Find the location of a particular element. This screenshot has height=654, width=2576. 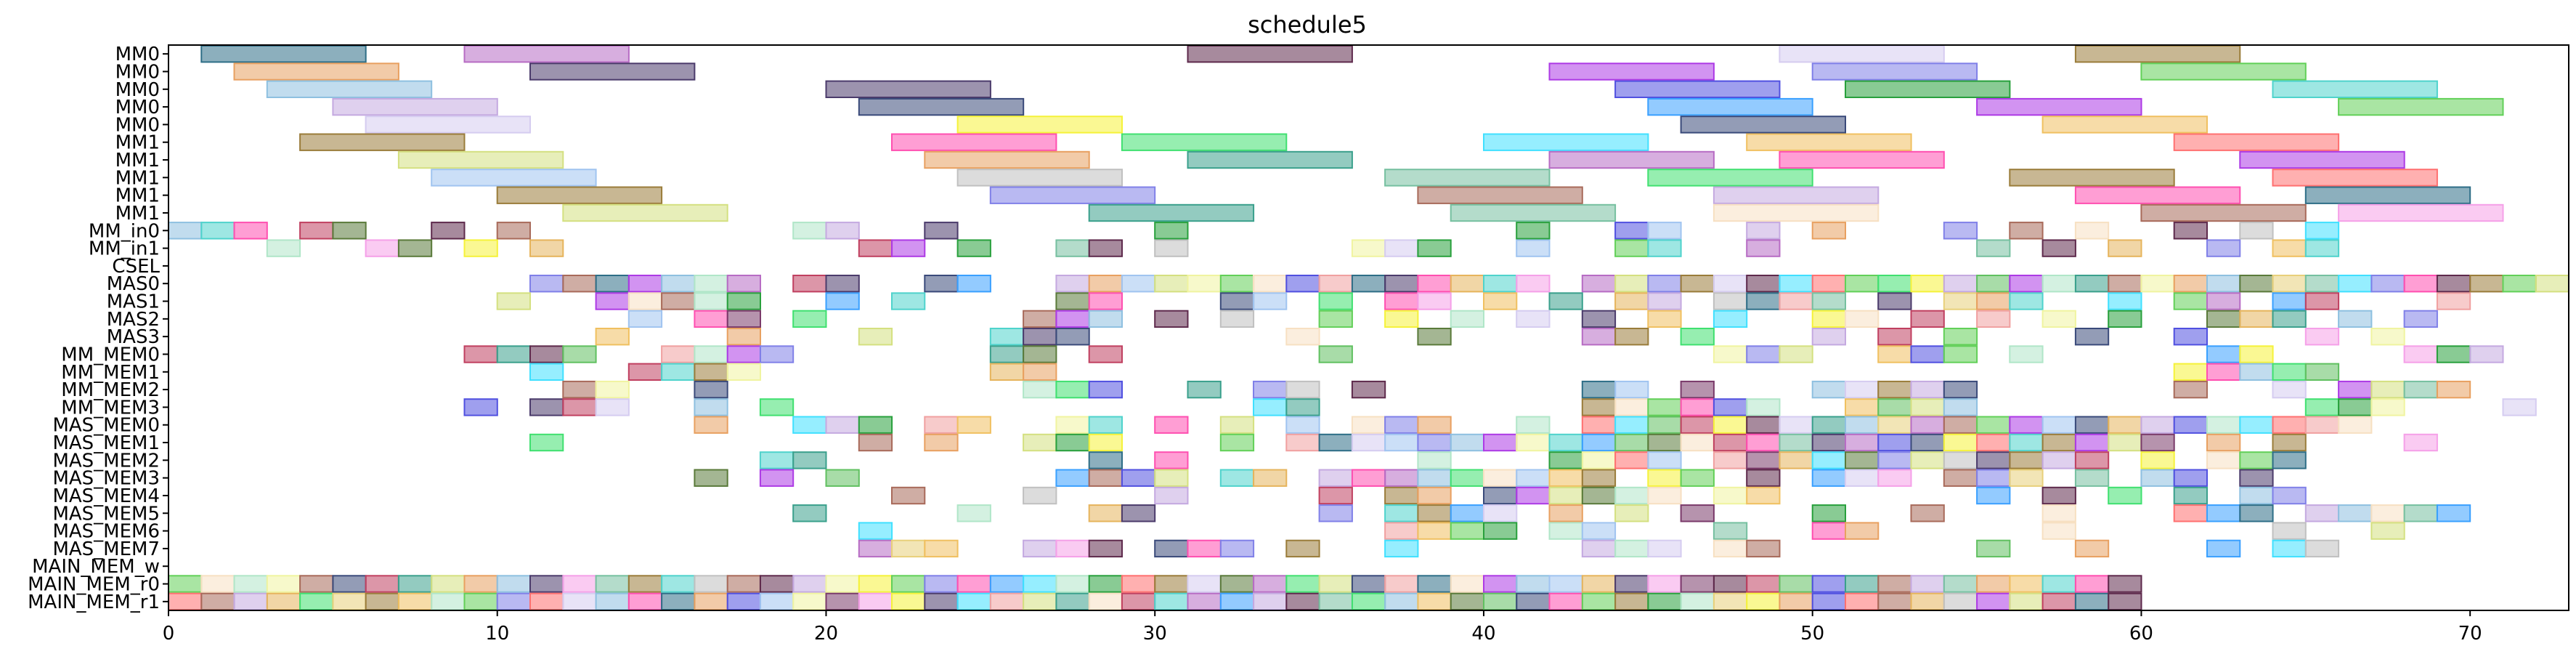

x-tick-label: 10 is located at coordinates (497, 634).